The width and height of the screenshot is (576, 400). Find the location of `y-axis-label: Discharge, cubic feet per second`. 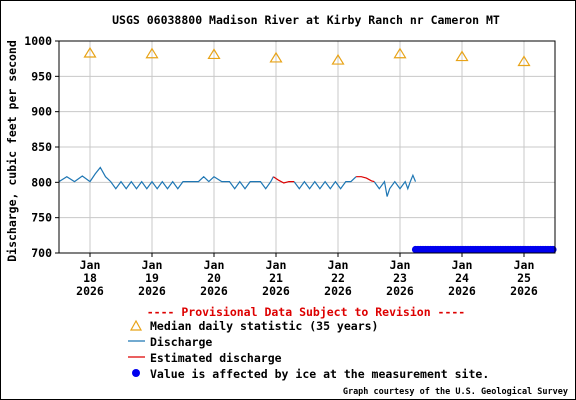

y-axis-label: Discharge, cubic feet per second is located at coordinates (12, 151).